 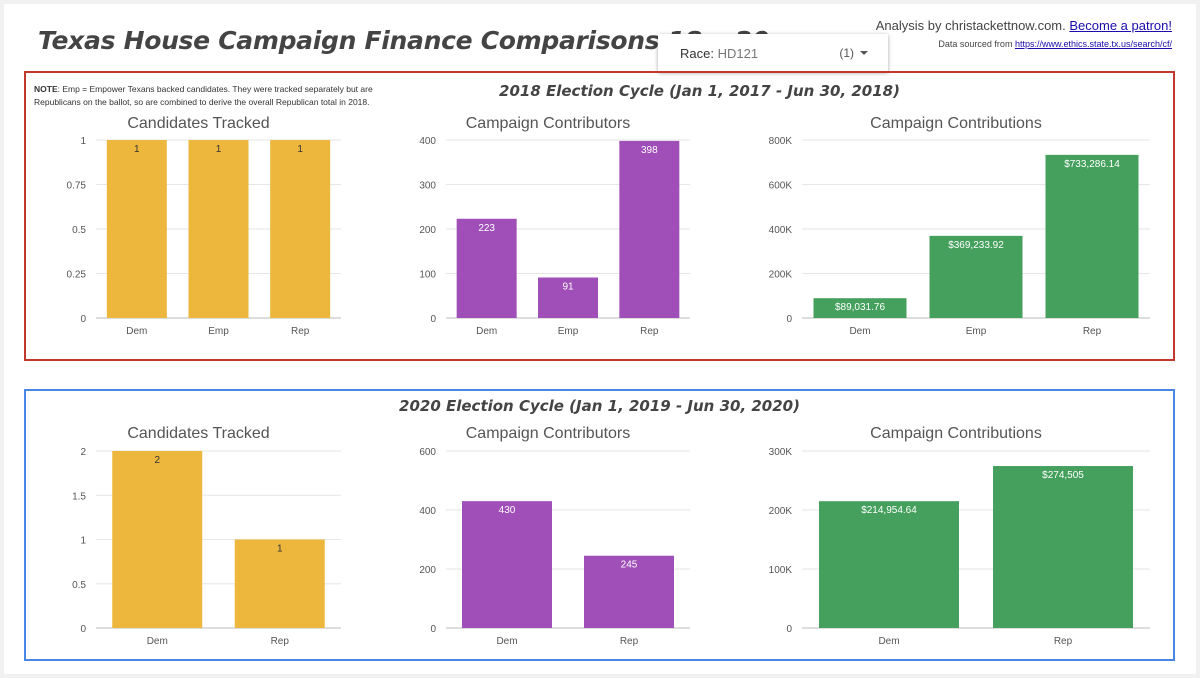 What do you see at coordinates (427, 452) in the screenshot?
I see `y-tick-label: 600` at bounding box center [427, 452].